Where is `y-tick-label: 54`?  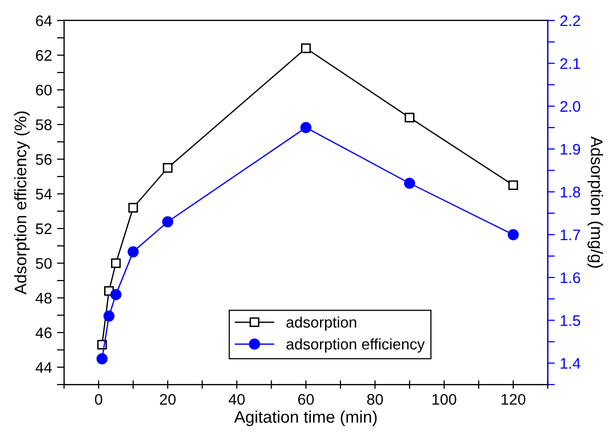
y-tick-label: 54 is located at coordinates (44, 194).